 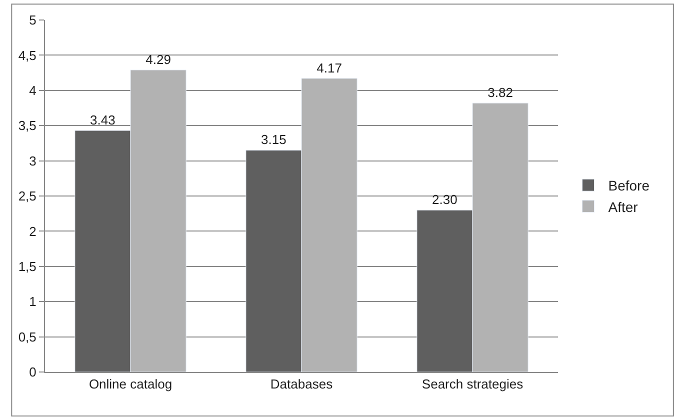 I want to click on y-tick-label: 3, so click(x=32, y=160).